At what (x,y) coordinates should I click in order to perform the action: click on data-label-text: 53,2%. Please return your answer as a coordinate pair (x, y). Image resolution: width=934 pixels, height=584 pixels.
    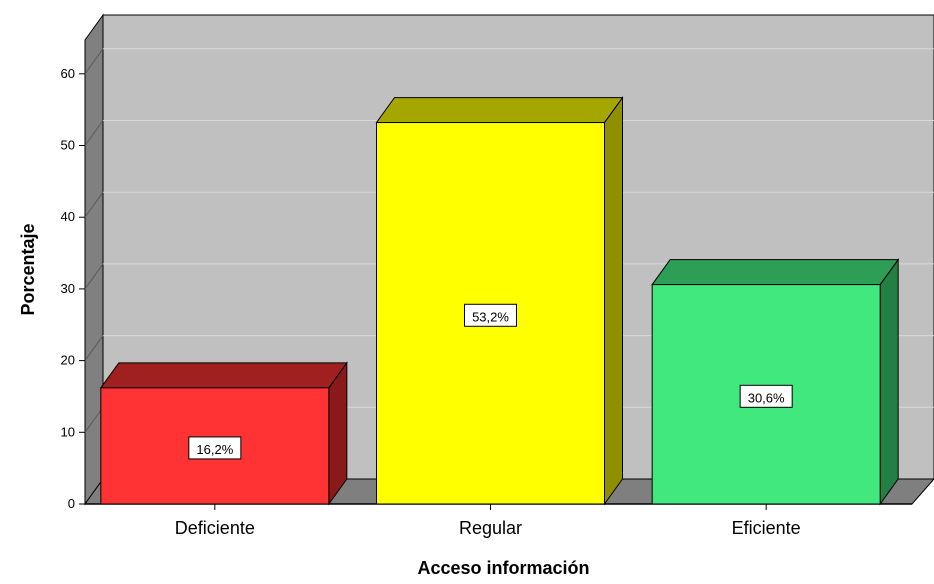
    Looking at the image, I should click on (490, 316).